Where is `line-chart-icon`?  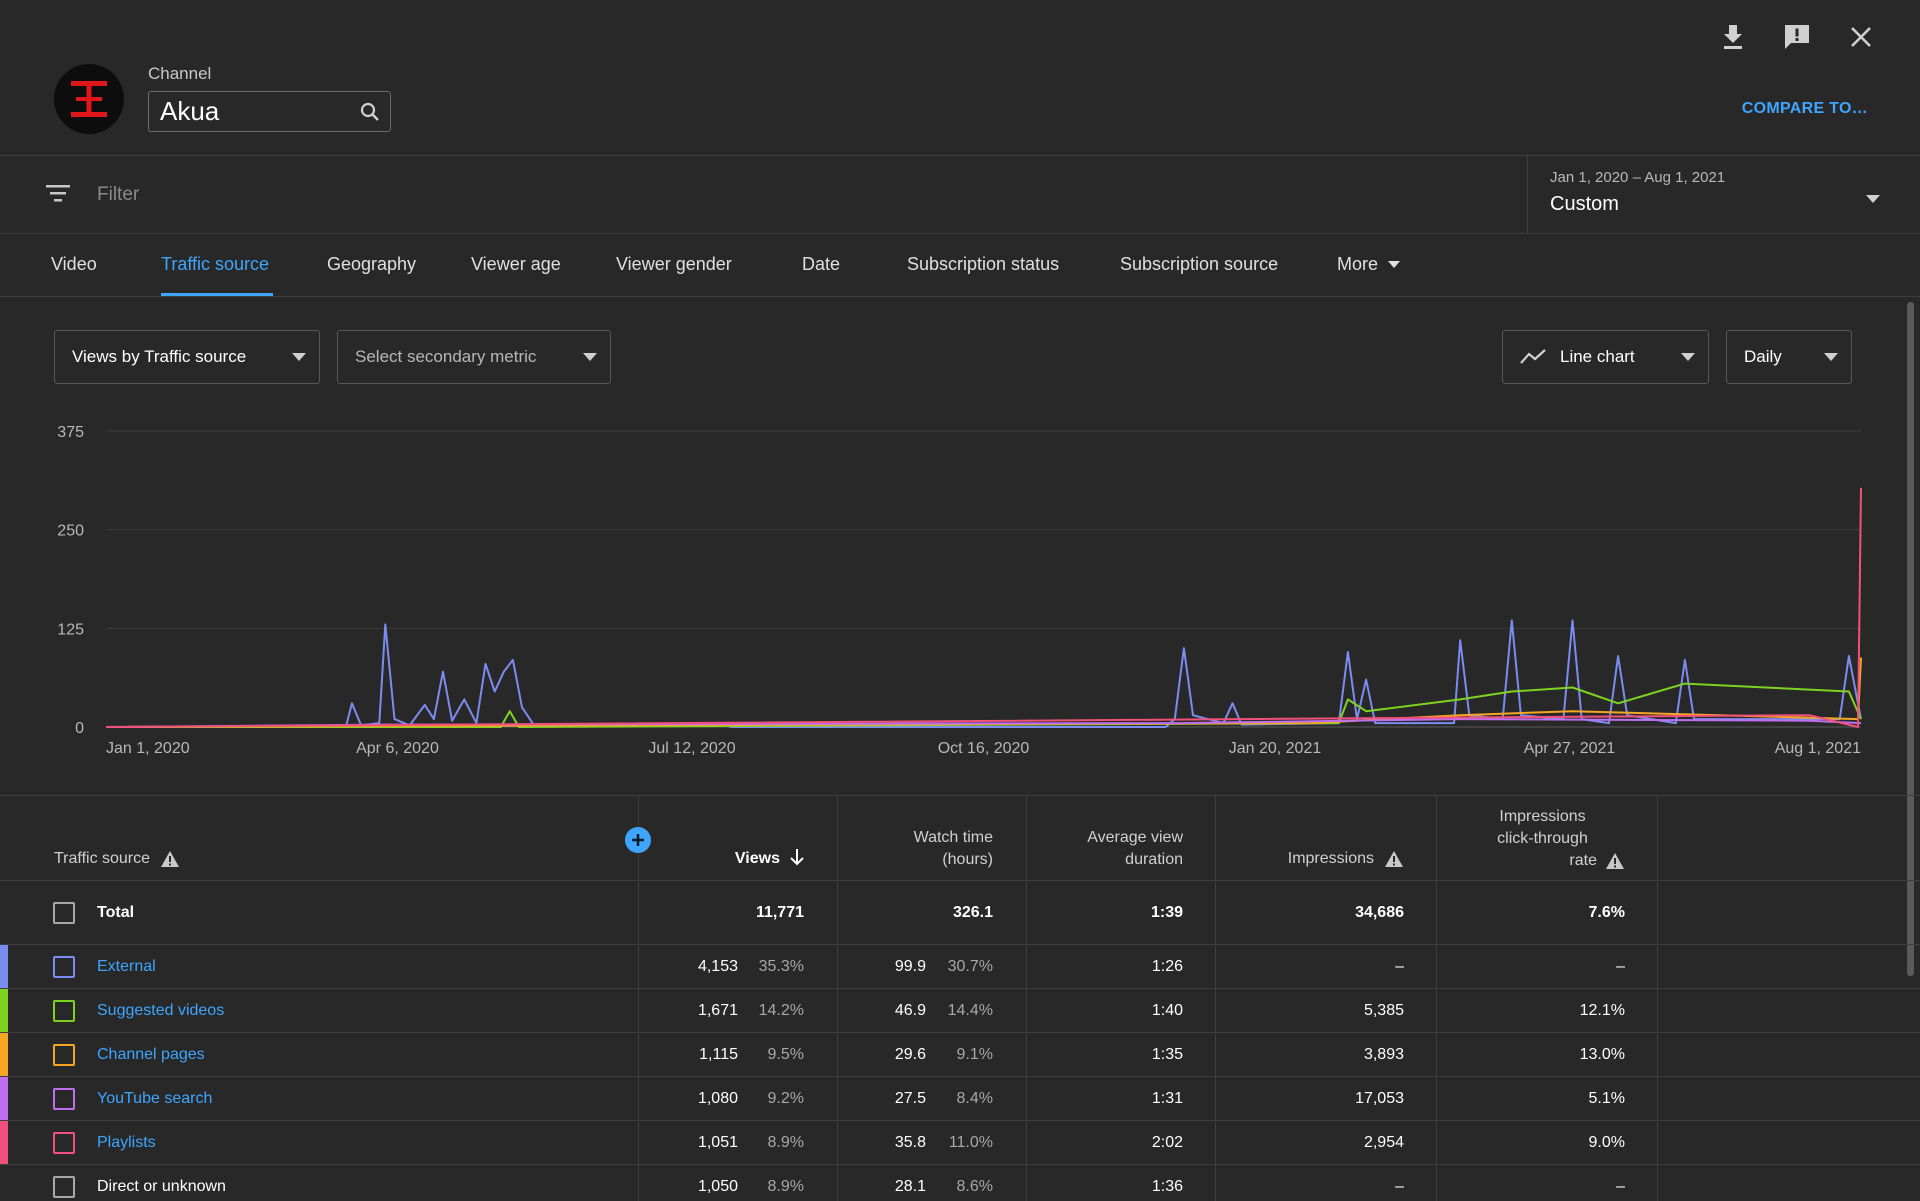 line-chart-icon is located at coordinates (1533, 357).